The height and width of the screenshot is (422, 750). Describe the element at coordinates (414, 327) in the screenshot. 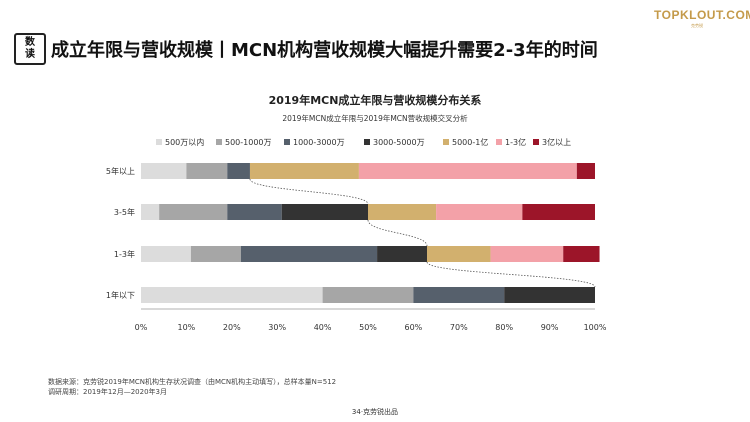

I see `x-tick-label: 60%` at that location.